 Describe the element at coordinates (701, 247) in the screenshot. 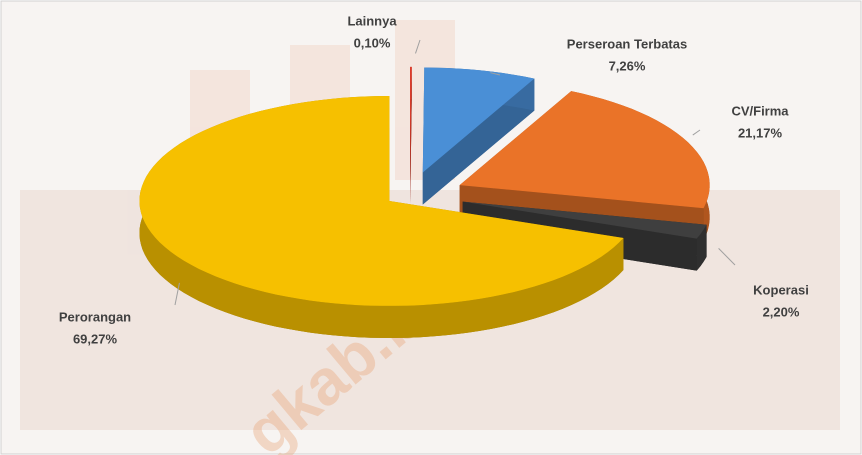

I see `pie-wall` at that location.